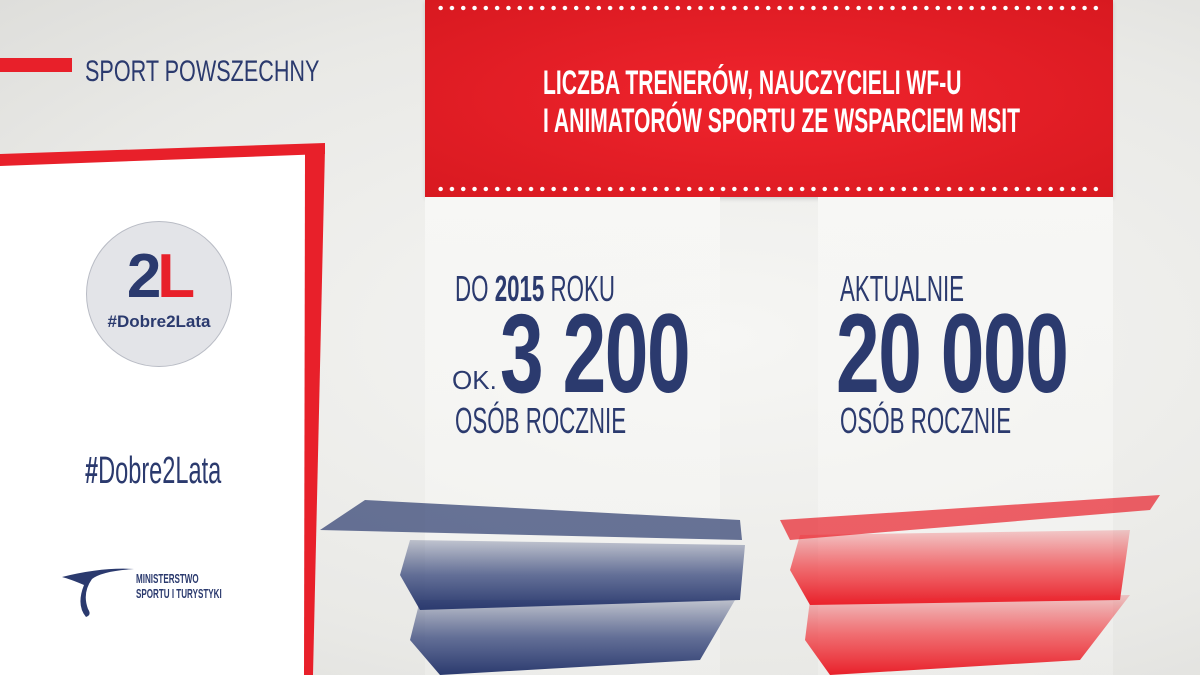 The width and height of the screenshot is (1200, 675). I want to click on right-stat-unit: OSÓB ROCZNIE, so click(926, 420).